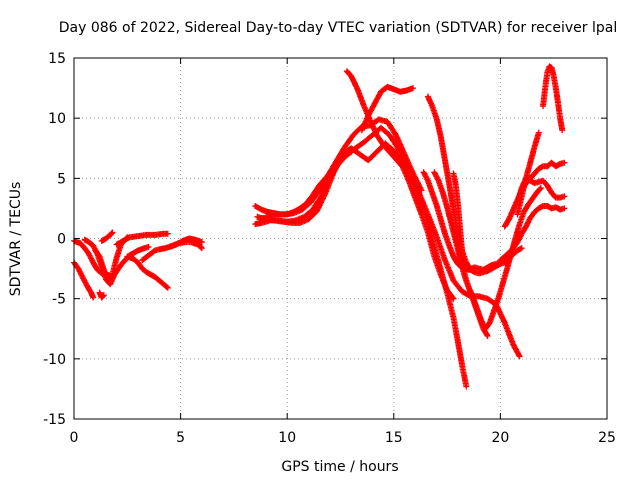 This screenshot has height=480, width=640. What do you see at coordinates (54, 420) in the screenshot?
I see `y-tick-label: -15` at bounding box center [54, 420].